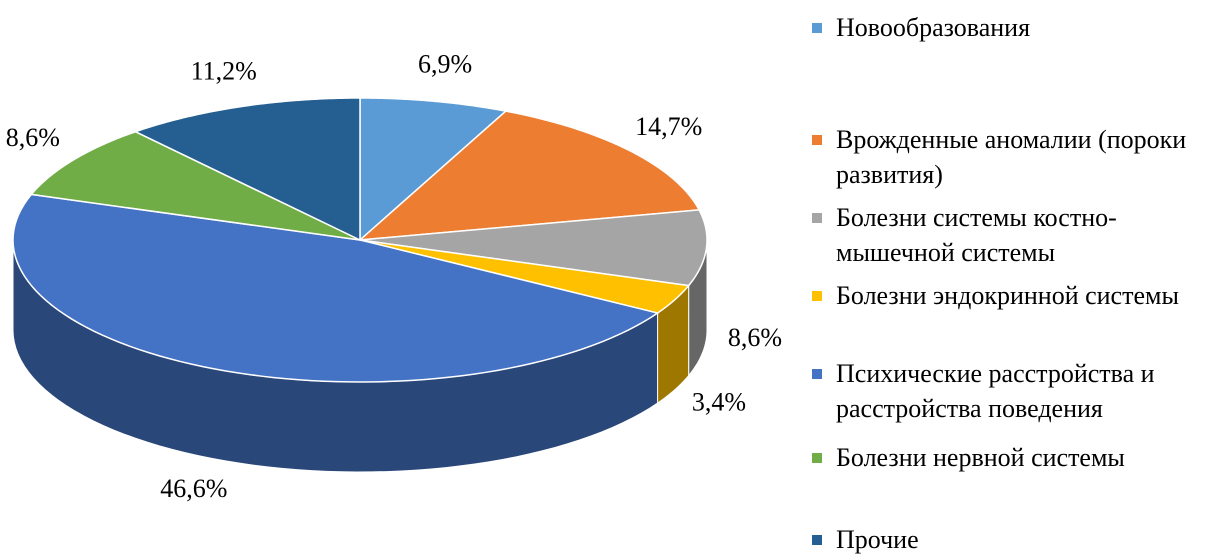  What do you see at coordinates (445, 64) in the screenshot?
I see `data-label: 6,9%` at bounding box center [445, 64].